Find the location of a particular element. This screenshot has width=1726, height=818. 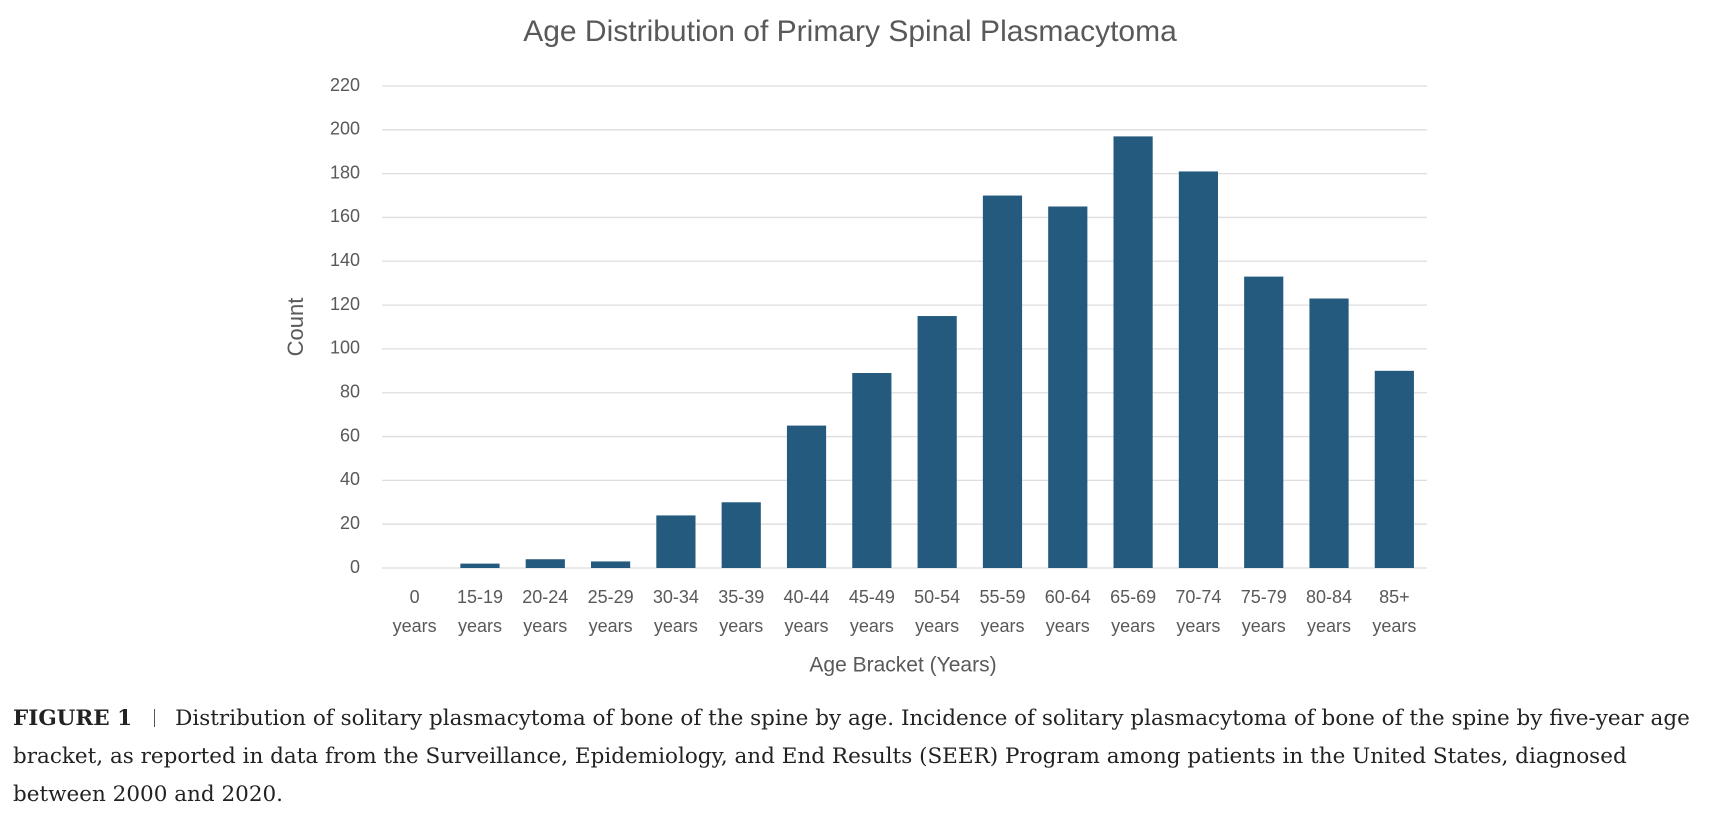

x-tick-label: 40-44 years is located at coordinates (807, 611).